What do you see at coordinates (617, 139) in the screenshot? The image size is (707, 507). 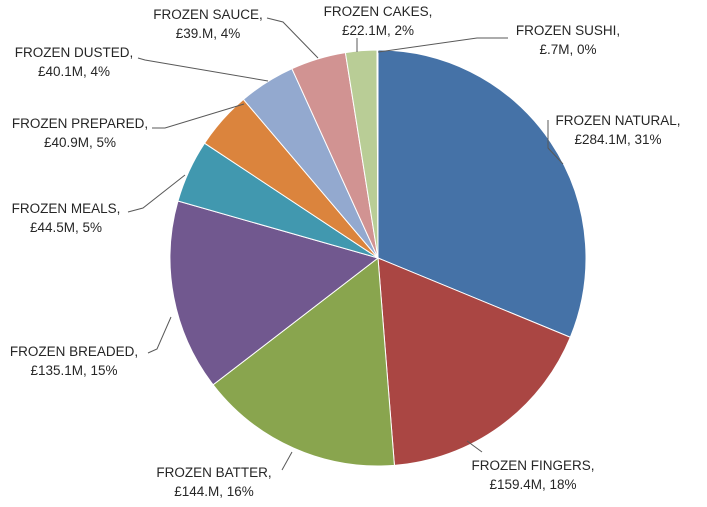 I see `data-label-value: £284.1M, 31%` at bounding box center [617, 139].